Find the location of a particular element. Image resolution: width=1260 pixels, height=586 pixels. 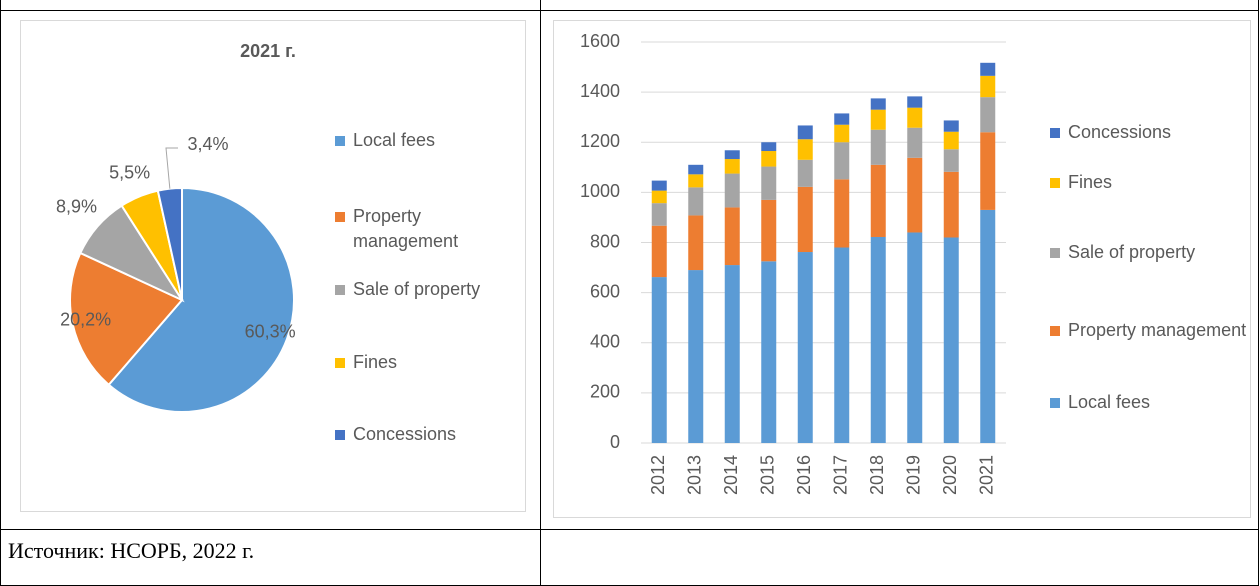

data-label: 5,5% is located at coordinates (129, 173).